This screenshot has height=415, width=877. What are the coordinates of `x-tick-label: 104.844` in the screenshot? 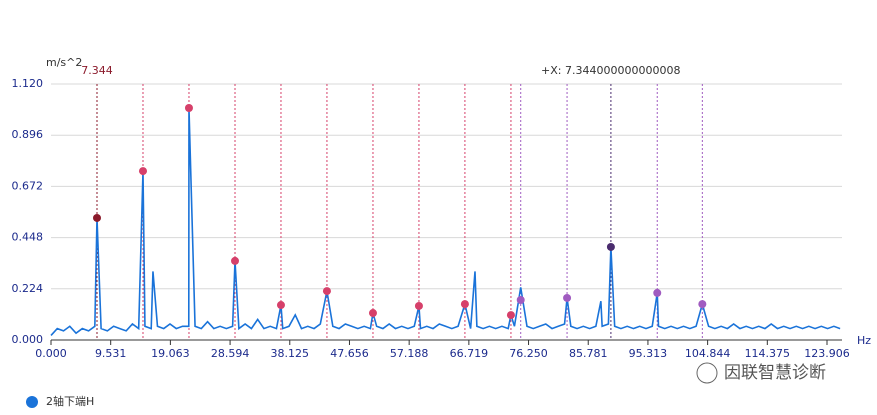 It's located at (708, 353).